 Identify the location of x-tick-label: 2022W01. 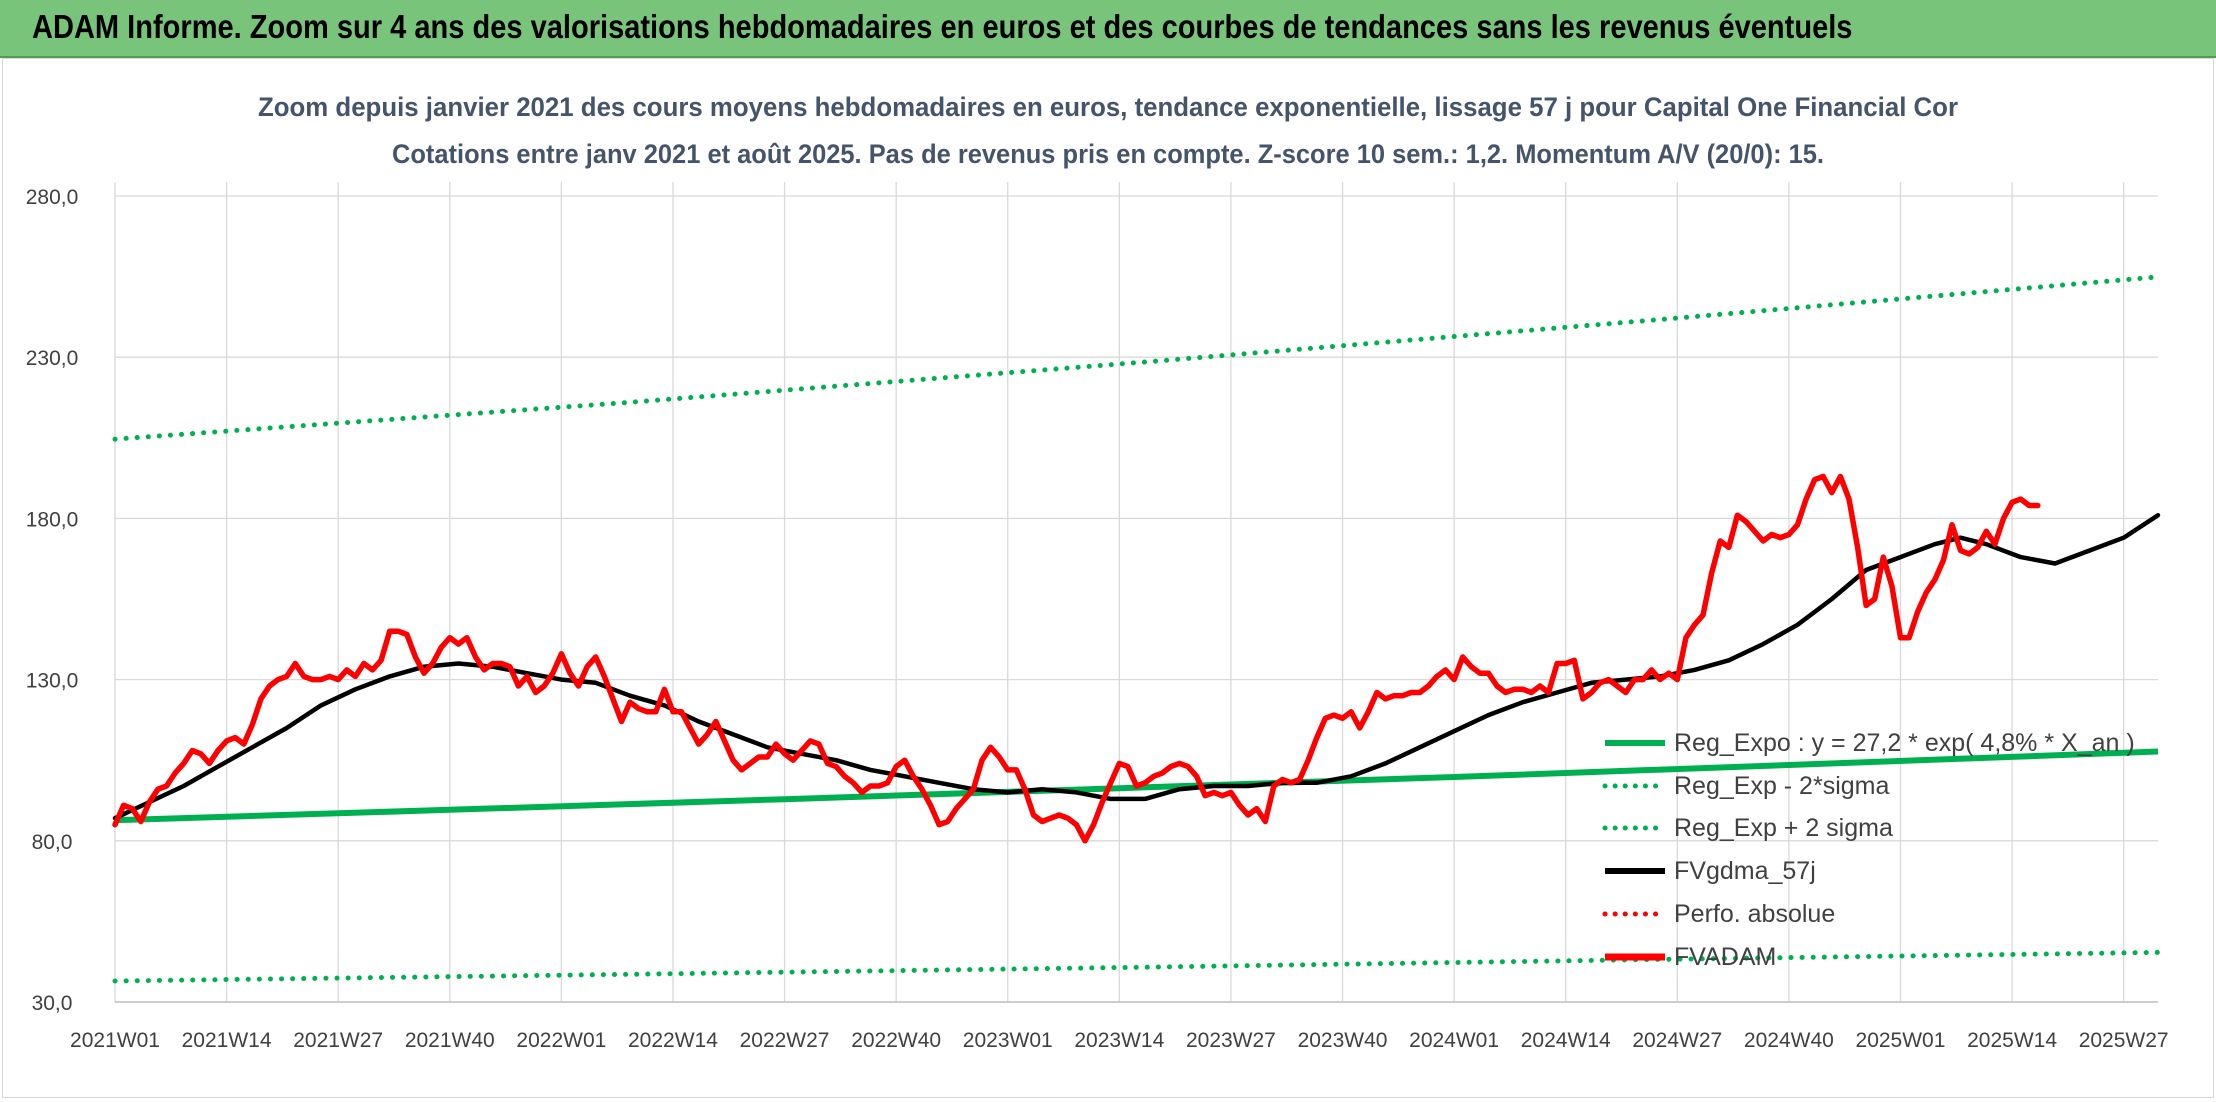
(561, 1040).